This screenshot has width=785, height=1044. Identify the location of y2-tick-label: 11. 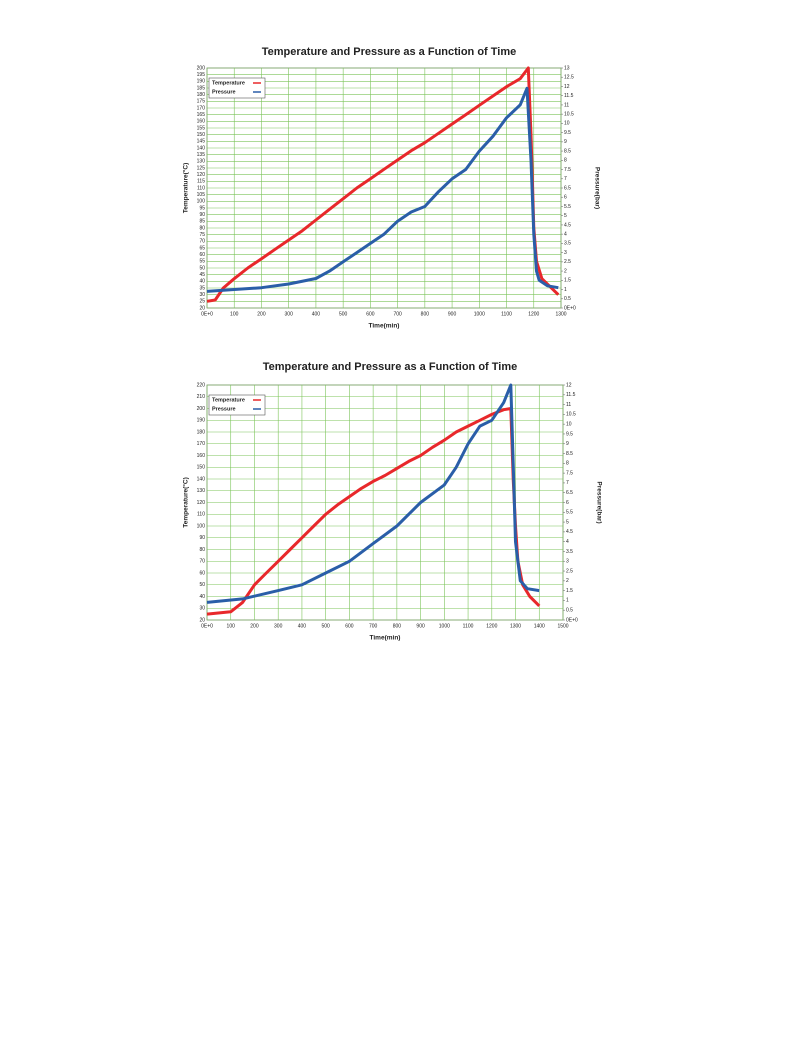
(566, 105).